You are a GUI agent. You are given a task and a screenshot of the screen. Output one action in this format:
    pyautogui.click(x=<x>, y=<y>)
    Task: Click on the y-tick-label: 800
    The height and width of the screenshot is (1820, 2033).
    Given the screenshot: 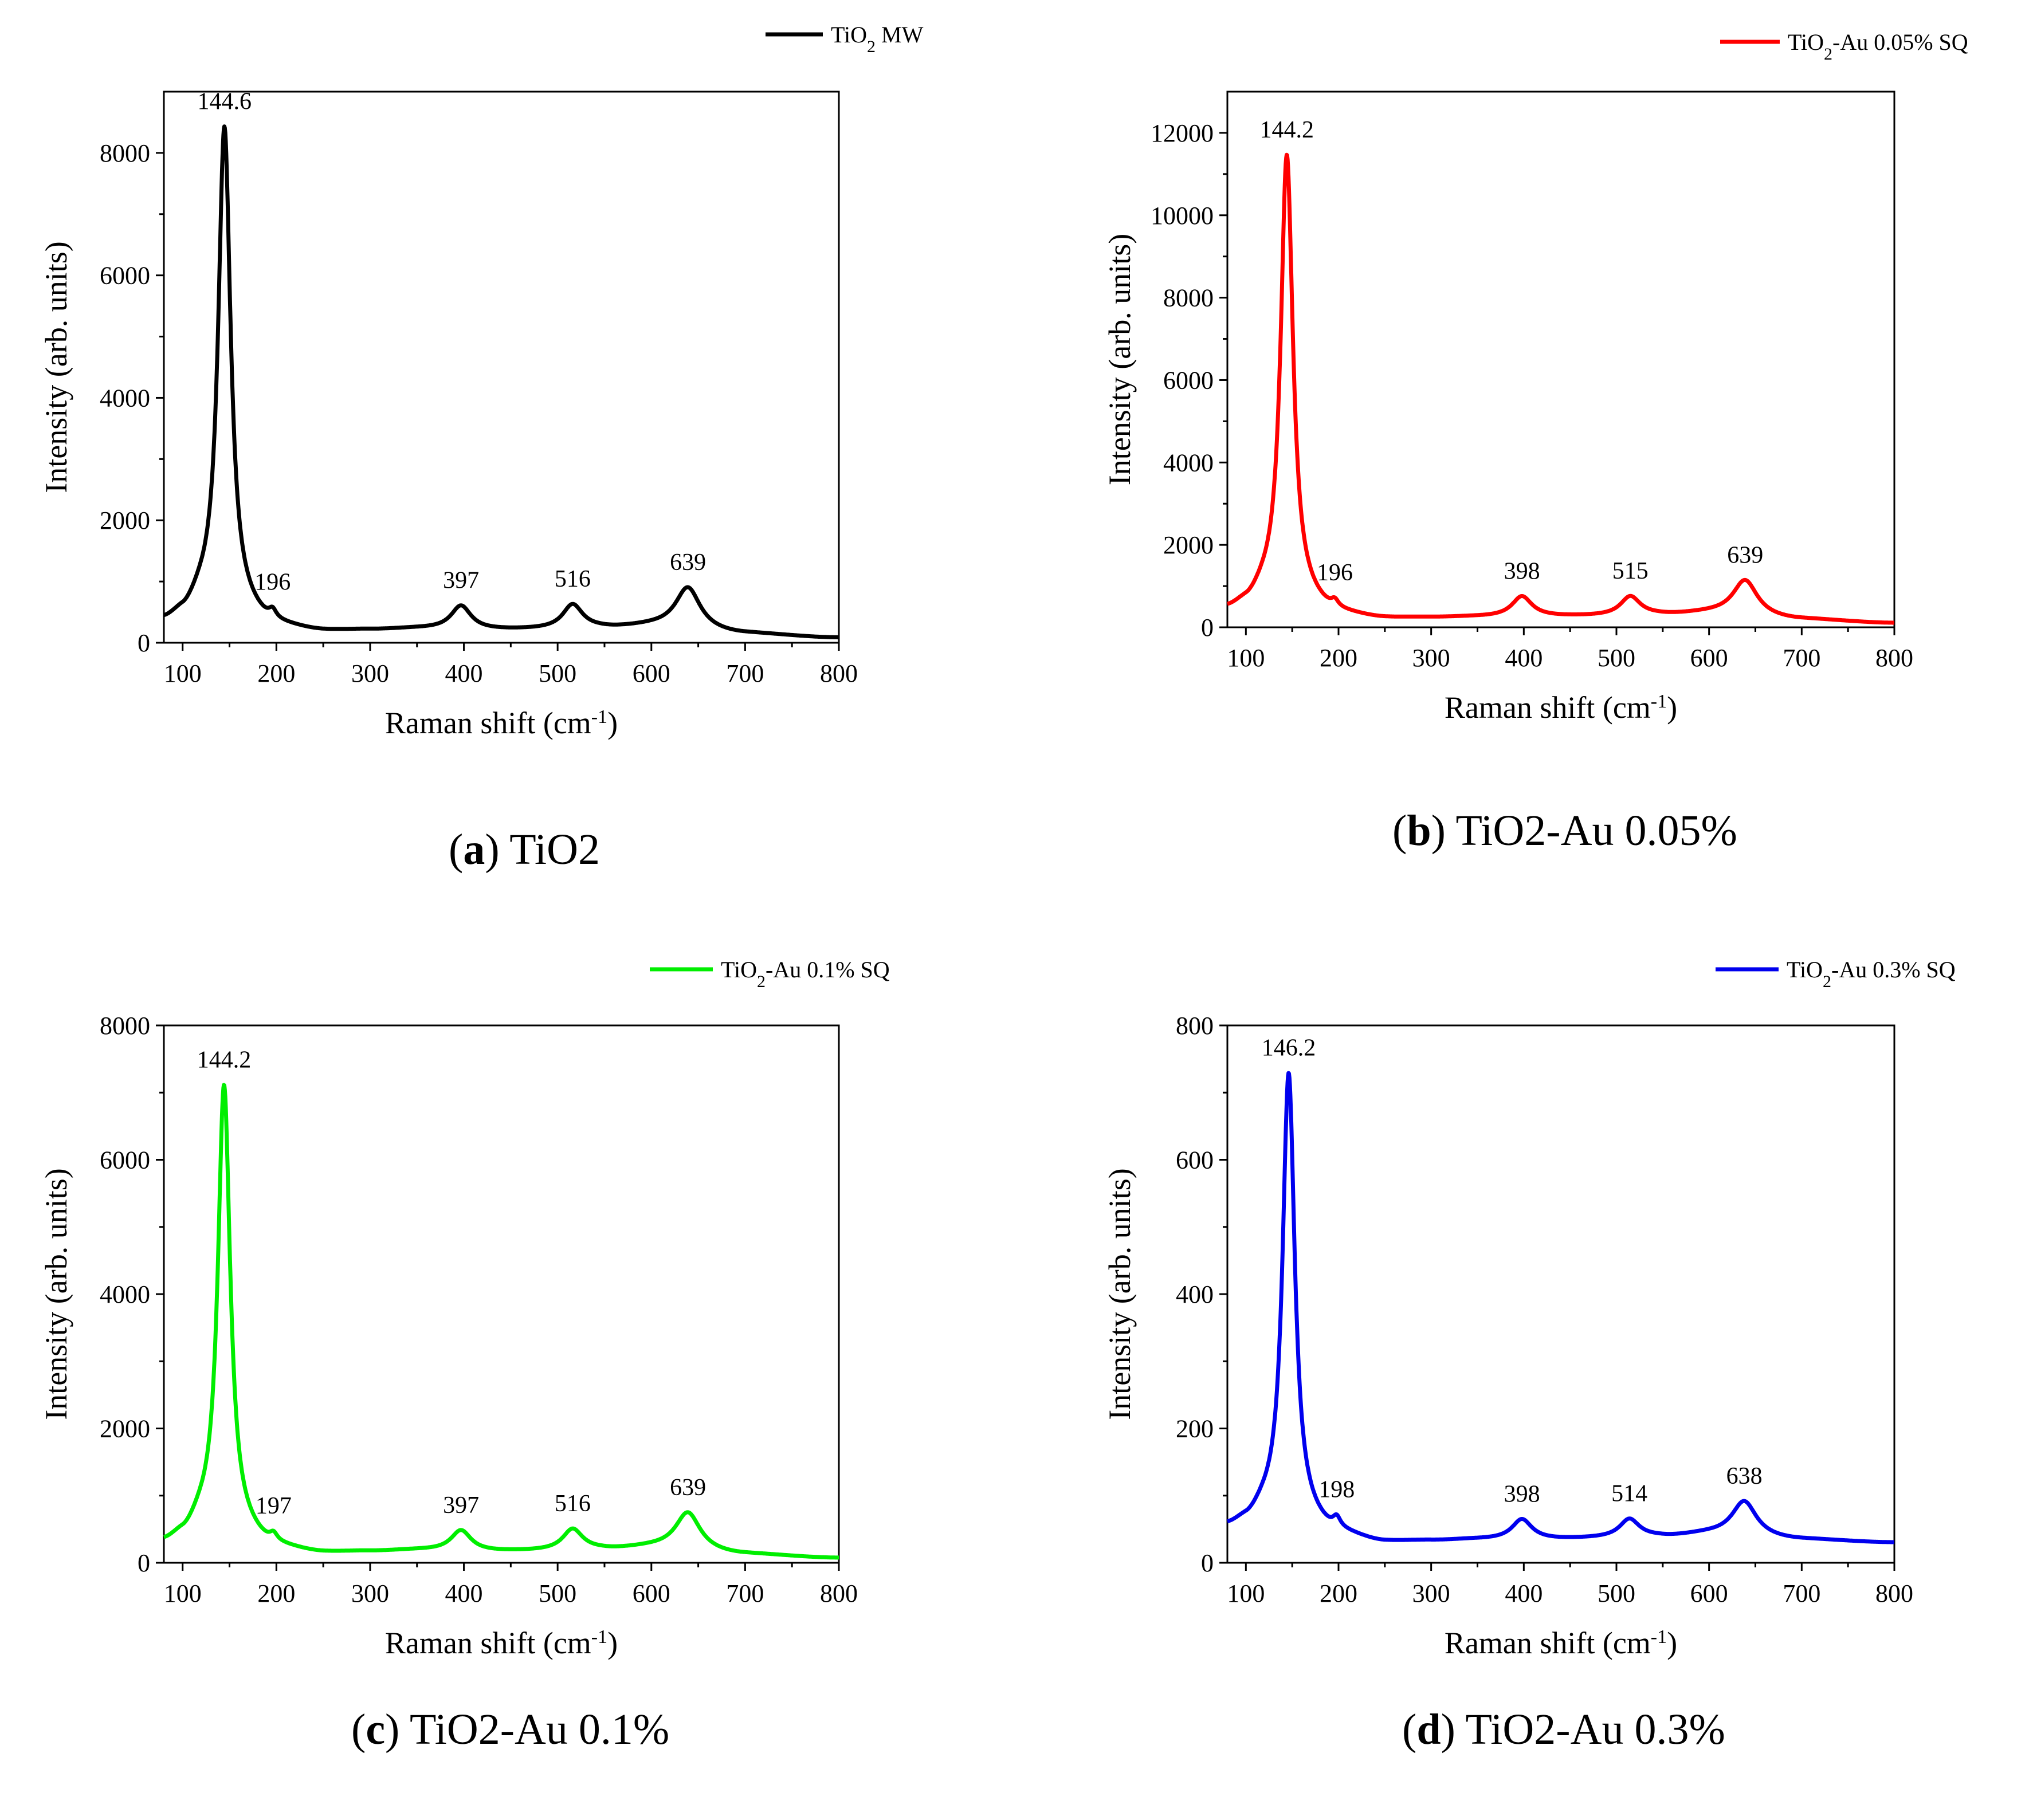 What is the action you would take?
    pyautogui.click(x=1195, y=1026)
    